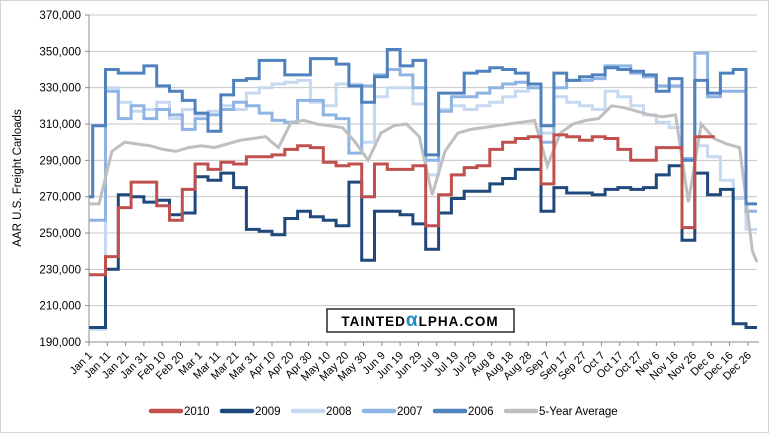  Describe the element at coordinates (321, 412) in the screenshot. I see `legend-item-2008: 2008` at that location.